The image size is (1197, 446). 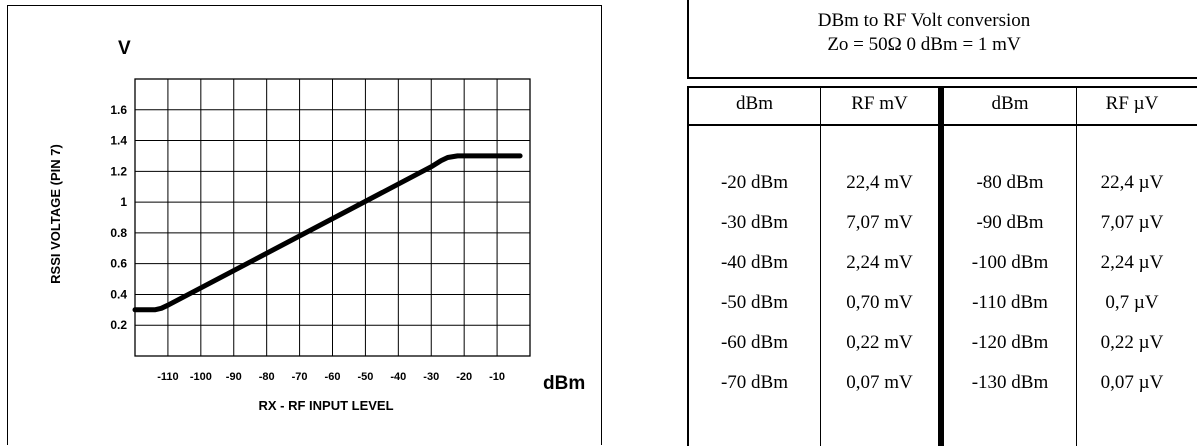 What do you see at coordinates (879, 182) in the screenshot?
I see `cell-rf-mv: 22,4 mV` at bounding box center [879, 182].